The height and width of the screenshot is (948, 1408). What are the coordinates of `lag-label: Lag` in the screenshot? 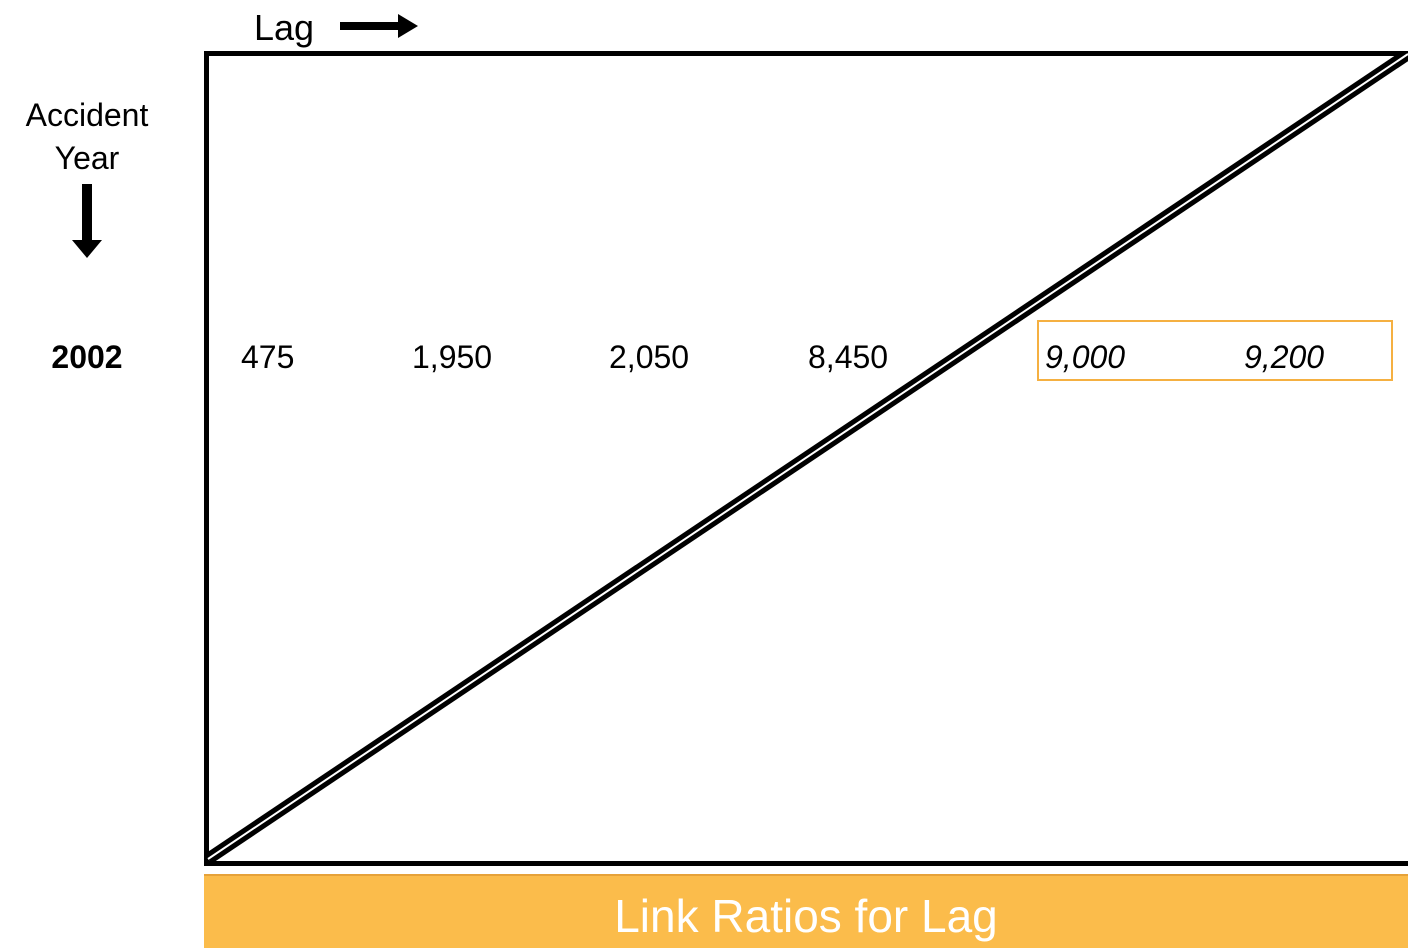 It's located at (284, 27).